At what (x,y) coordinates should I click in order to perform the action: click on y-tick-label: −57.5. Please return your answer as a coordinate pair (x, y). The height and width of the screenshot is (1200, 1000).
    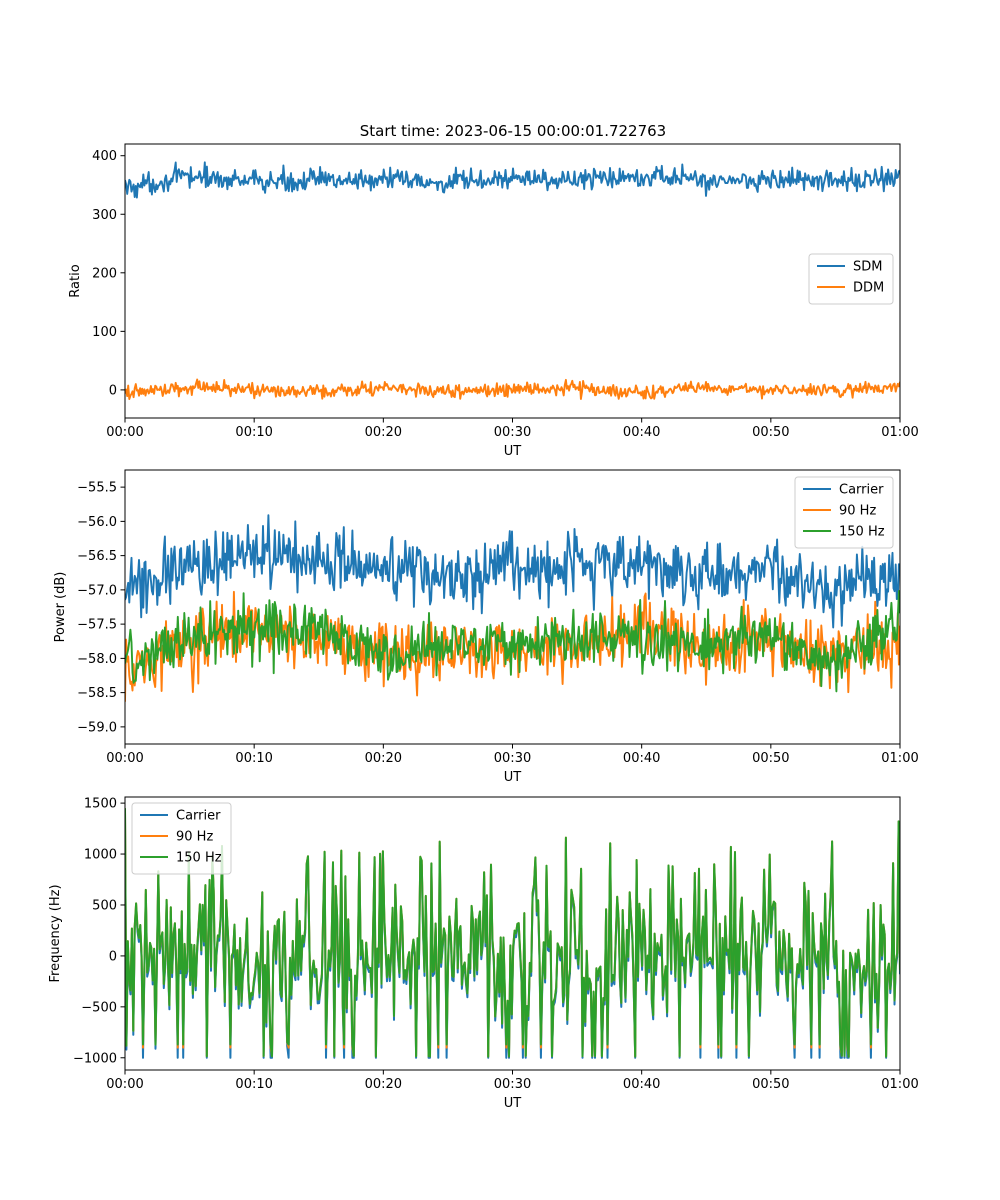
    Looking at the image, I should click on (97, 625).